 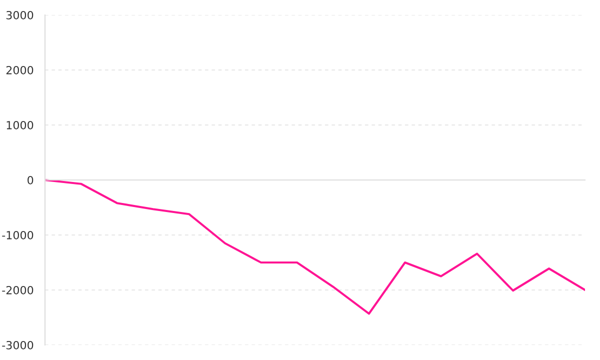 What do you see at coordinates (18, 290) in the screenshot?
I see `y-tick-label: -2000` at bounding box center [18, 290].